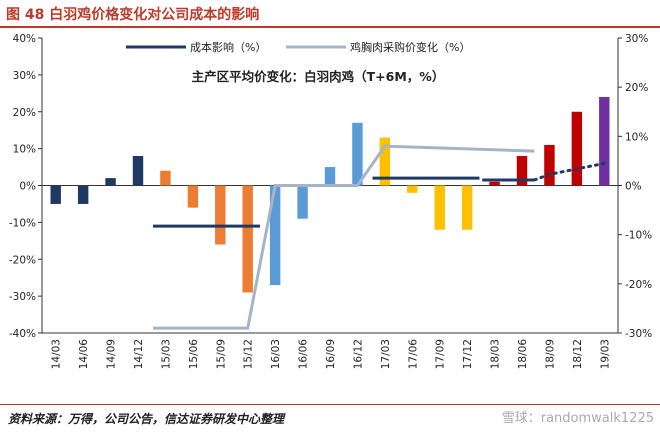 This screenshot has height=433, width=660. What do you see at coordinates (550, 354) in the screenshot?
I see `category-label: 18/09` at bounding box center [550, 354].